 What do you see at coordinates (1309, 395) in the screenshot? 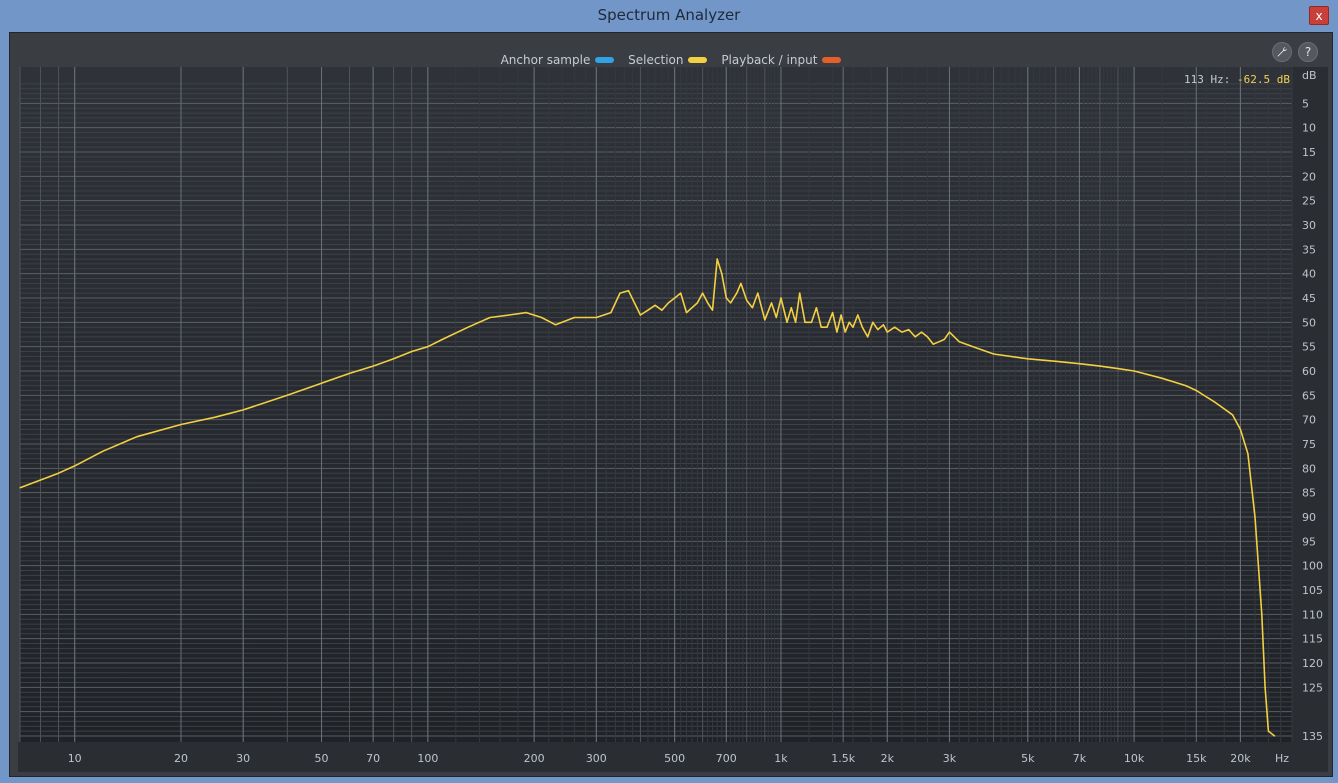
I see `y-tick-label: 65` at bounding box center [1309, 395].